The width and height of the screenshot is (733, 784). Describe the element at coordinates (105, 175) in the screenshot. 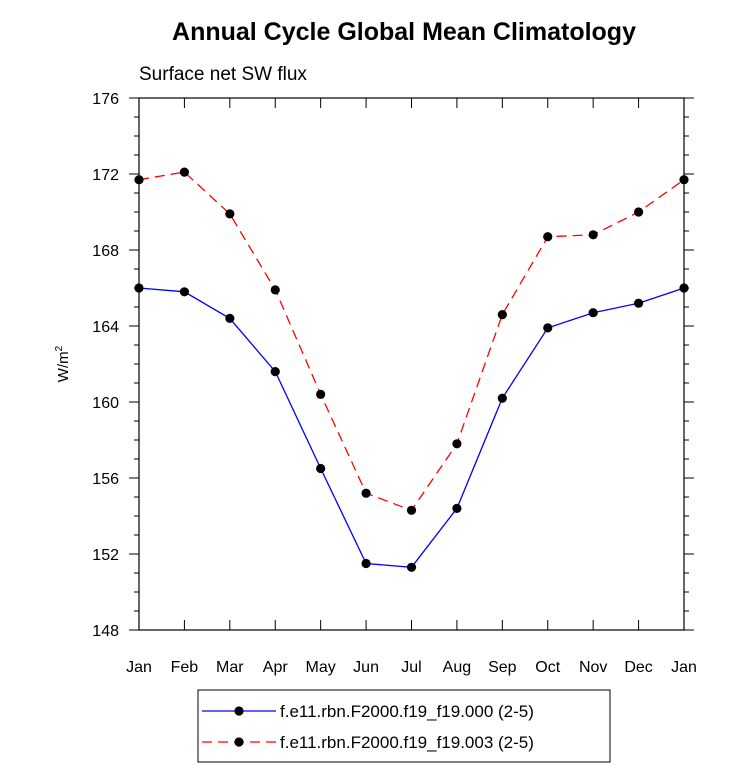

I see `y-tick-label: 172` at that location.